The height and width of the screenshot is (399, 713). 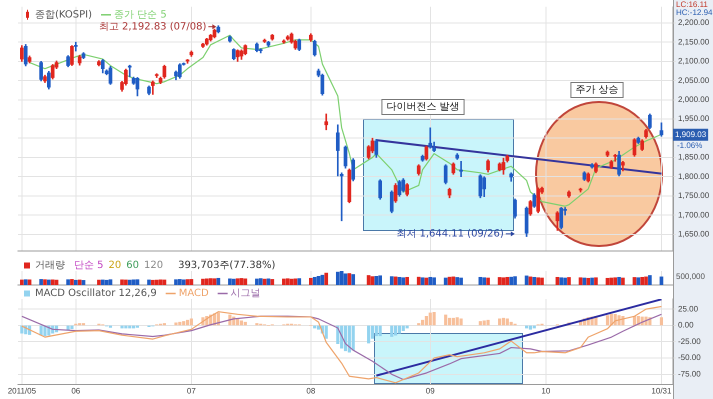 I want to click on annotation: 단순 5, so click(x=89, y=266).